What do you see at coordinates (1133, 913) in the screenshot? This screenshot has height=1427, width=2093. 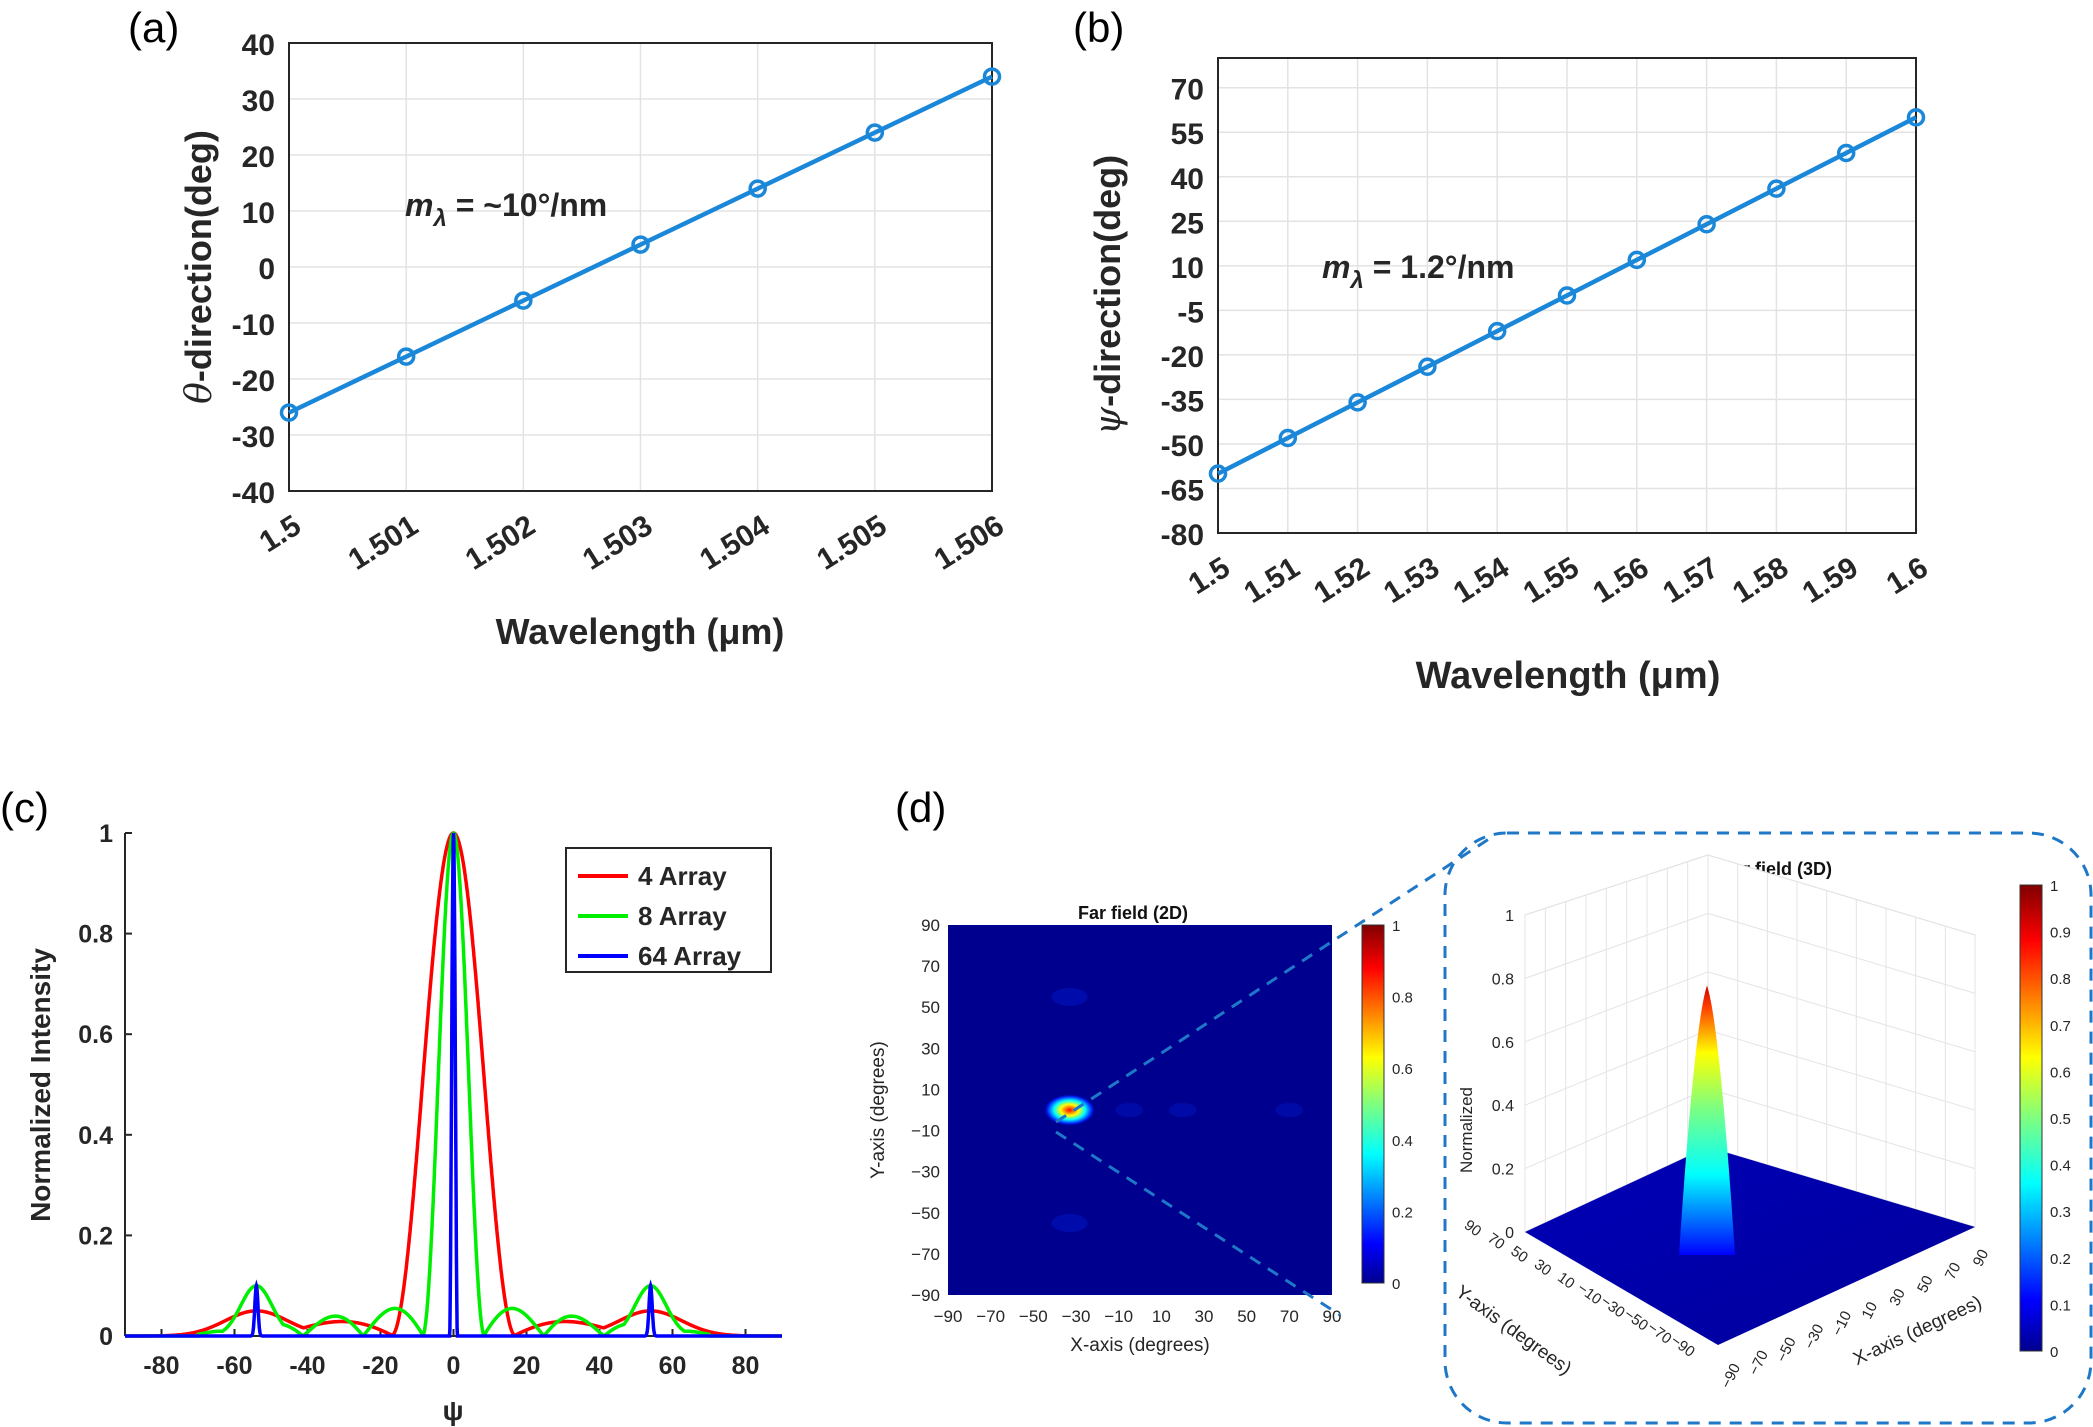 I see `chart-d2-title: Far field (2D)` at bounding box center [1133, 913].